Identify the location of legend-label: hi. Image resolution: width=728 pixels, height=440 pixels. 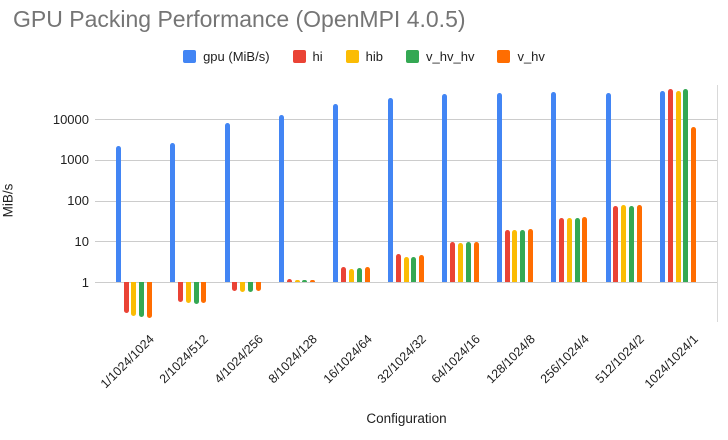
(317, 56).